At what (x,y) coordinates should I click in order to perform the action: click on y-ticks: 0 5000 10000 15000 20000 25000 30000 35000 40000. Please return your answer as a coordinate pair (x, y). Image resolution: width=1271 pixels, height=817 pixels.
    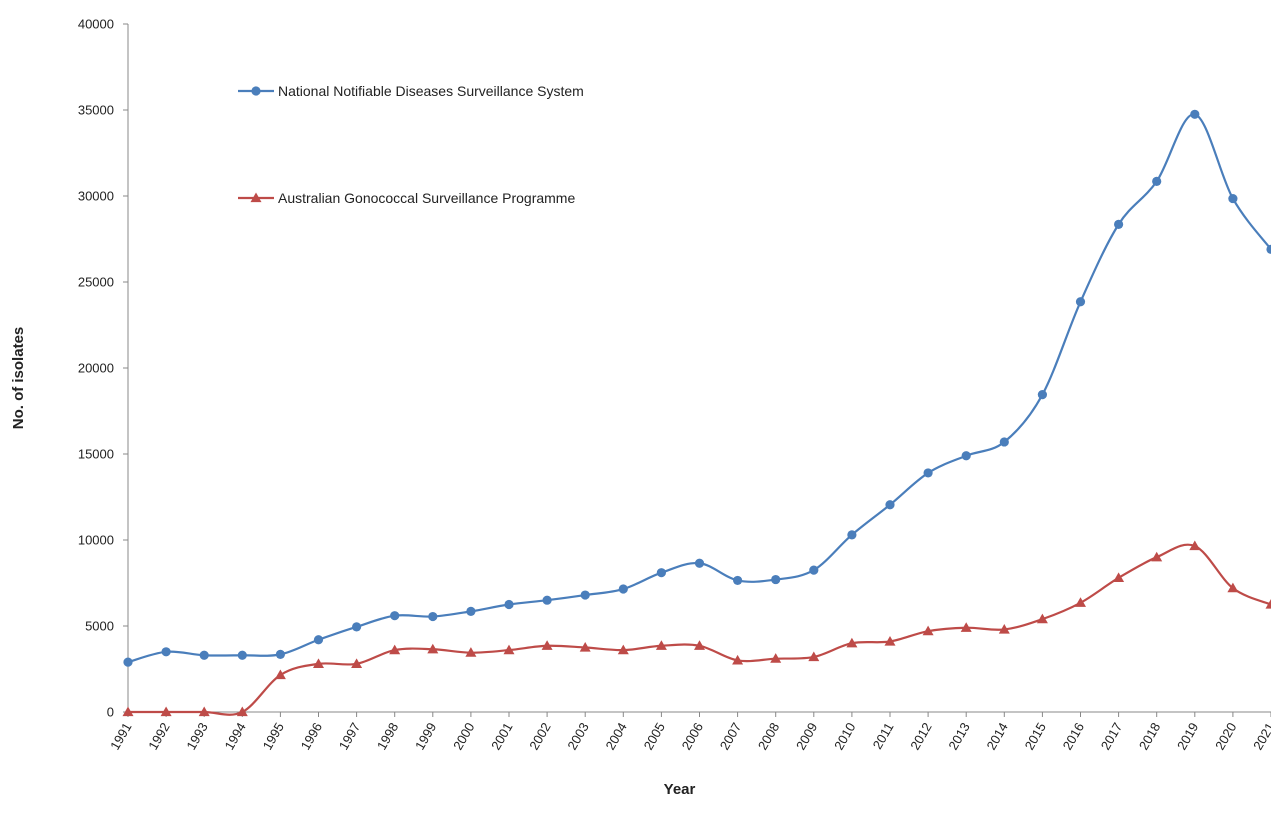
    Looking at the image, I should click on (103, 368).